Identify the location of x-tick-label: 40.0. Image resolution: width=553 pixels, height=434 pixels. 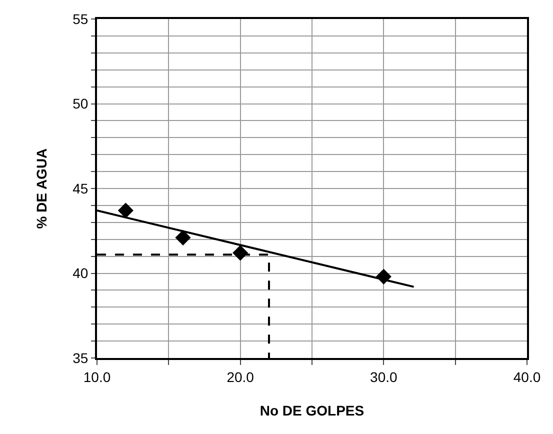
(527, 376).